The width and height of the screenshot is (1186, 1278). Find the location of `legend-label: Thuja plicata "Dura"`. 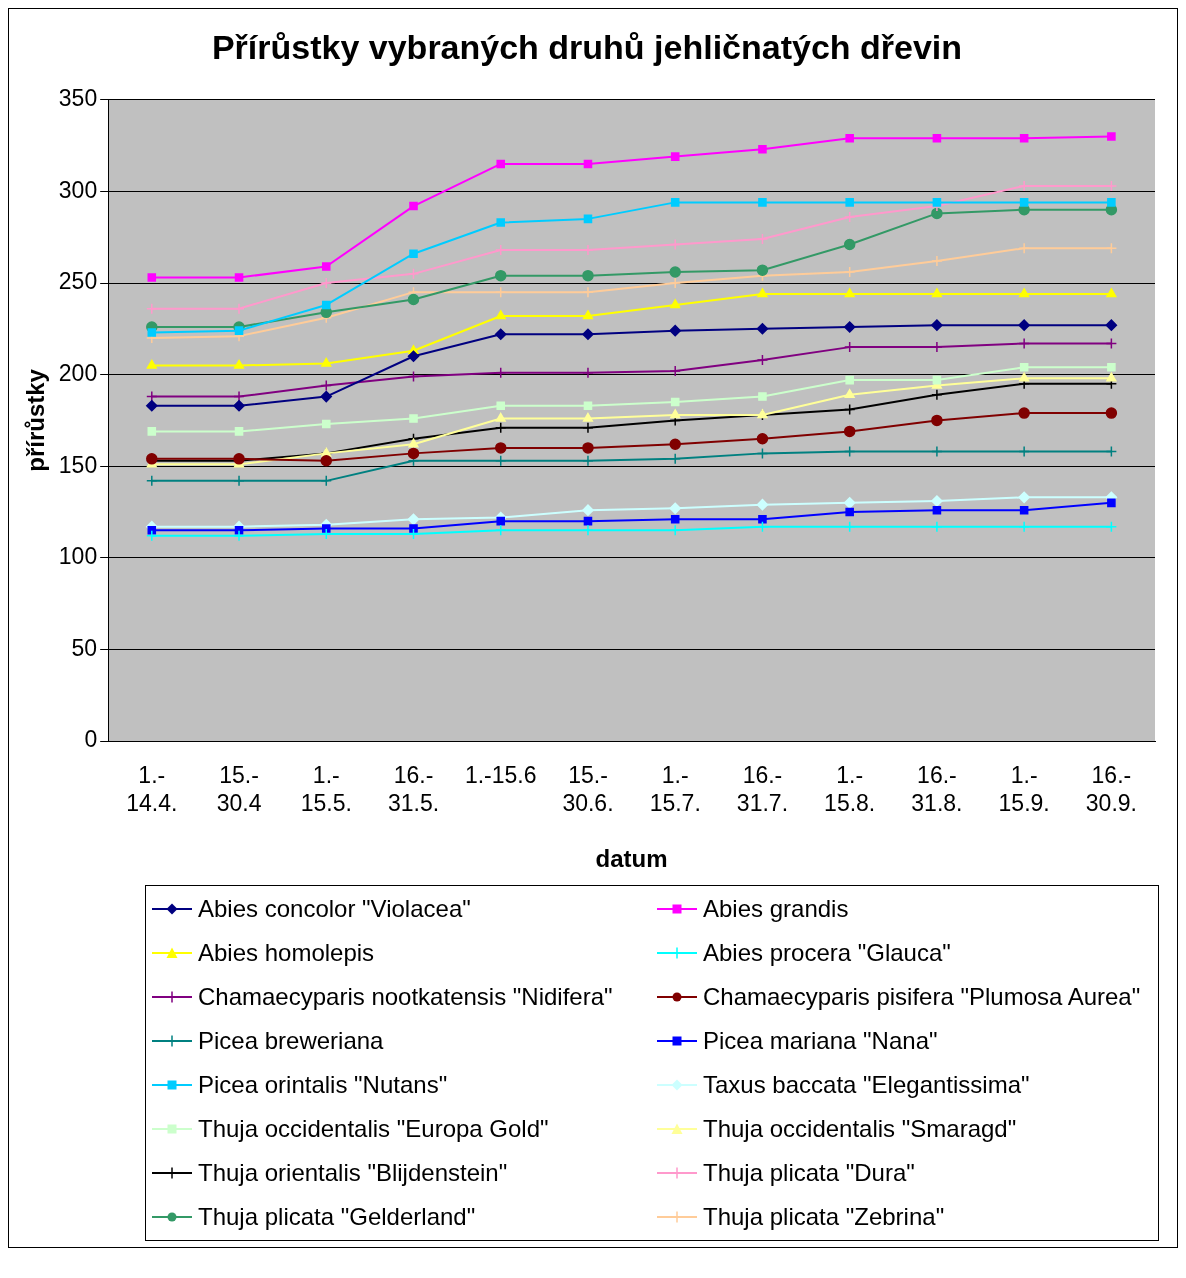

legend-label: Thuja plicata "Dura" is located at coordinates (809, 1173).